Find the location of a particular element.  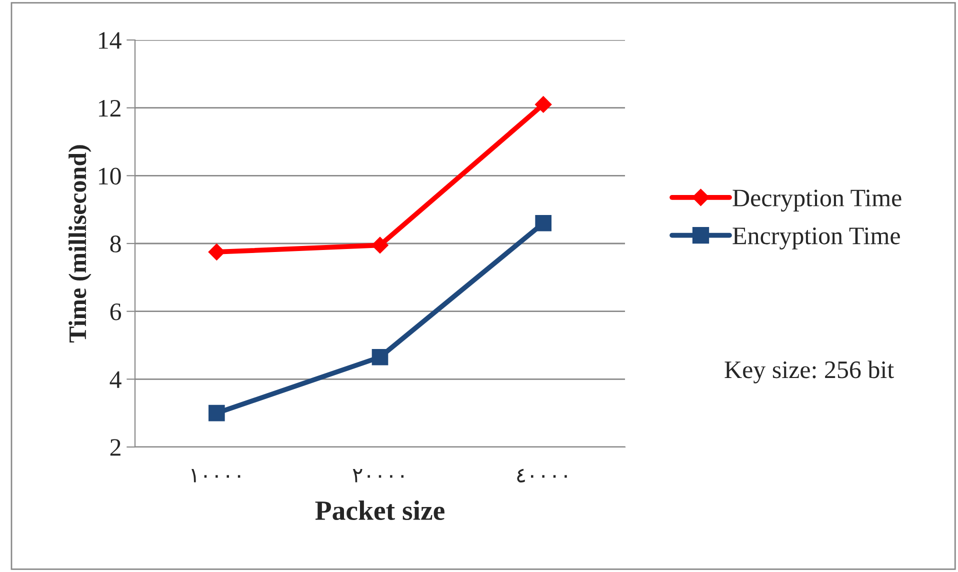

y-tick-label: 2 is located at coordinates (115, 447).